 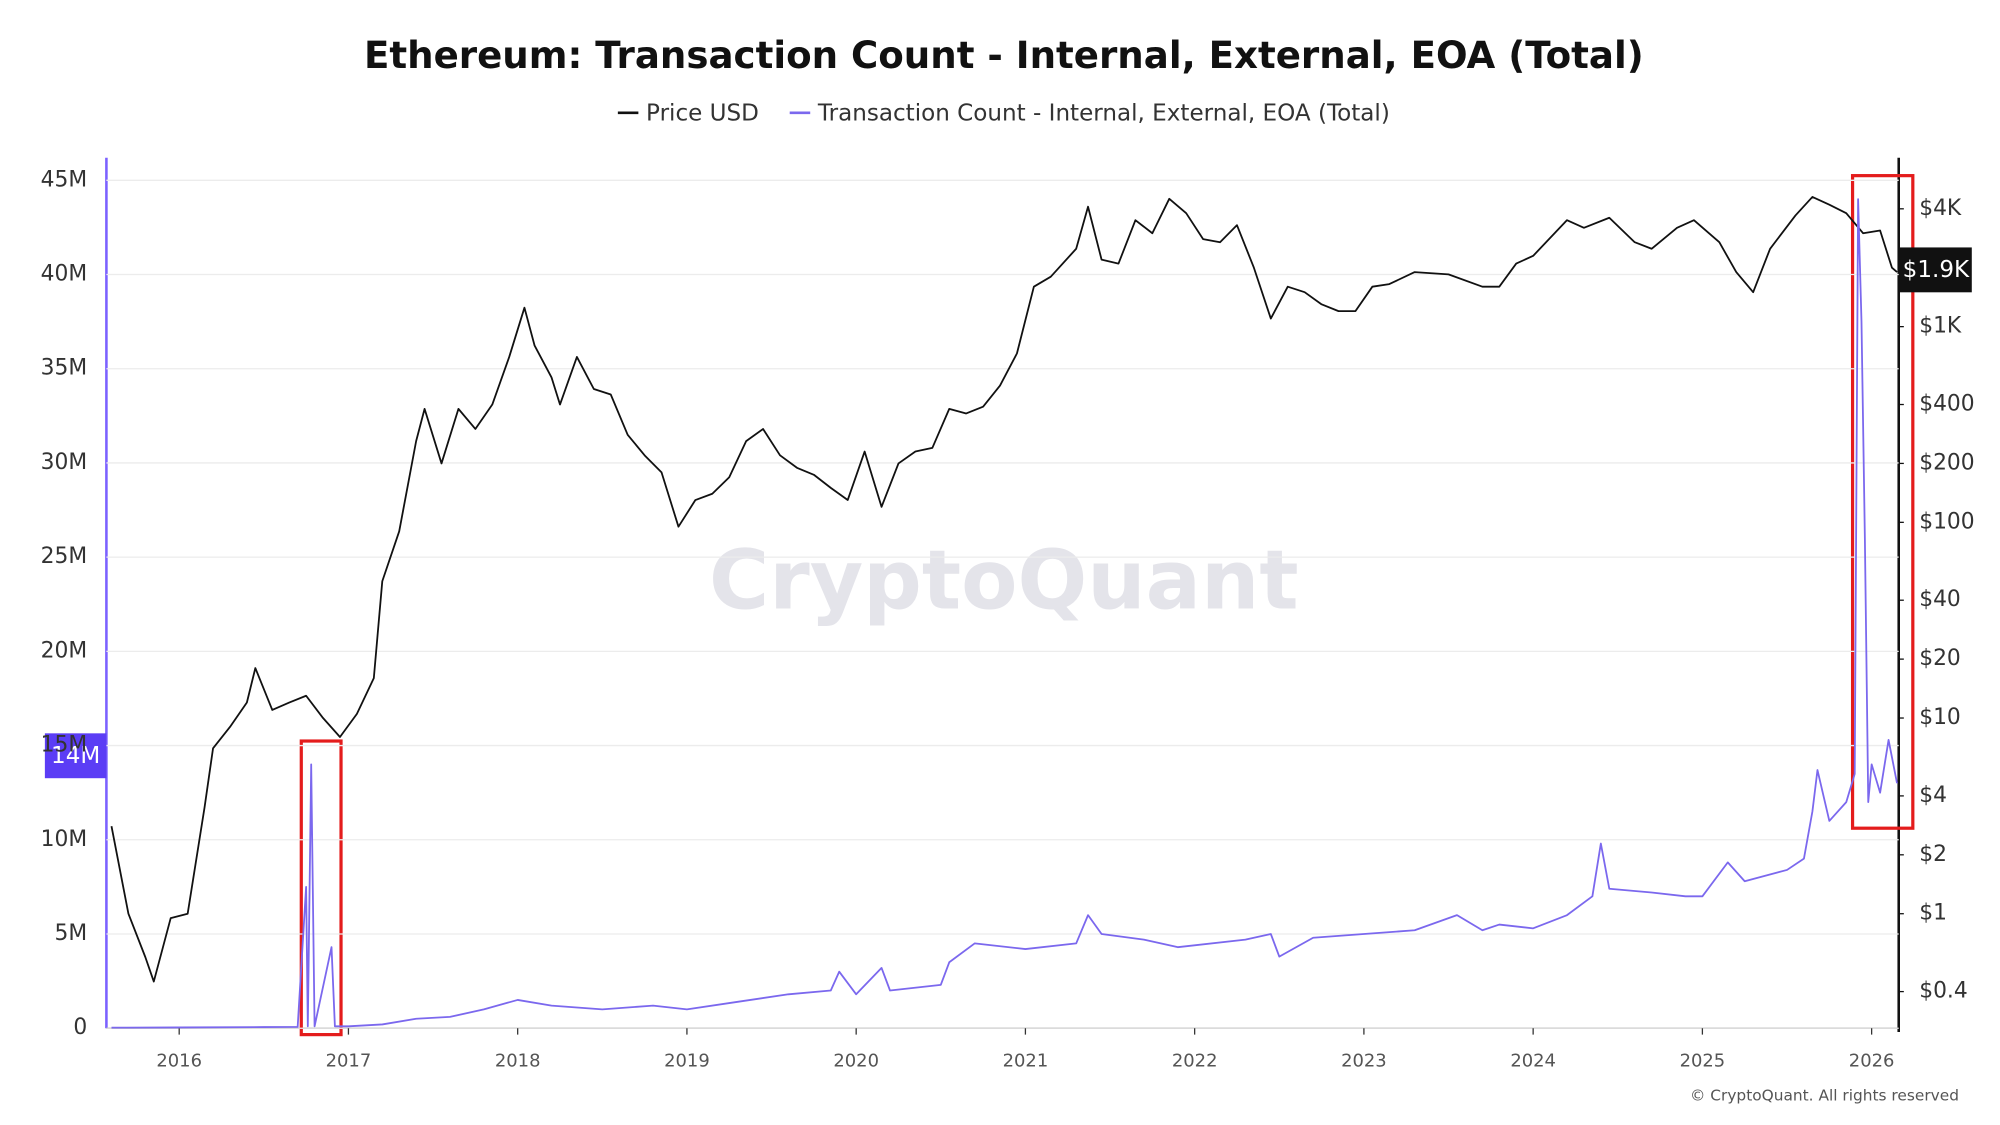 I want to click on y-tick-label: 25M, so click(x=64, y=556).